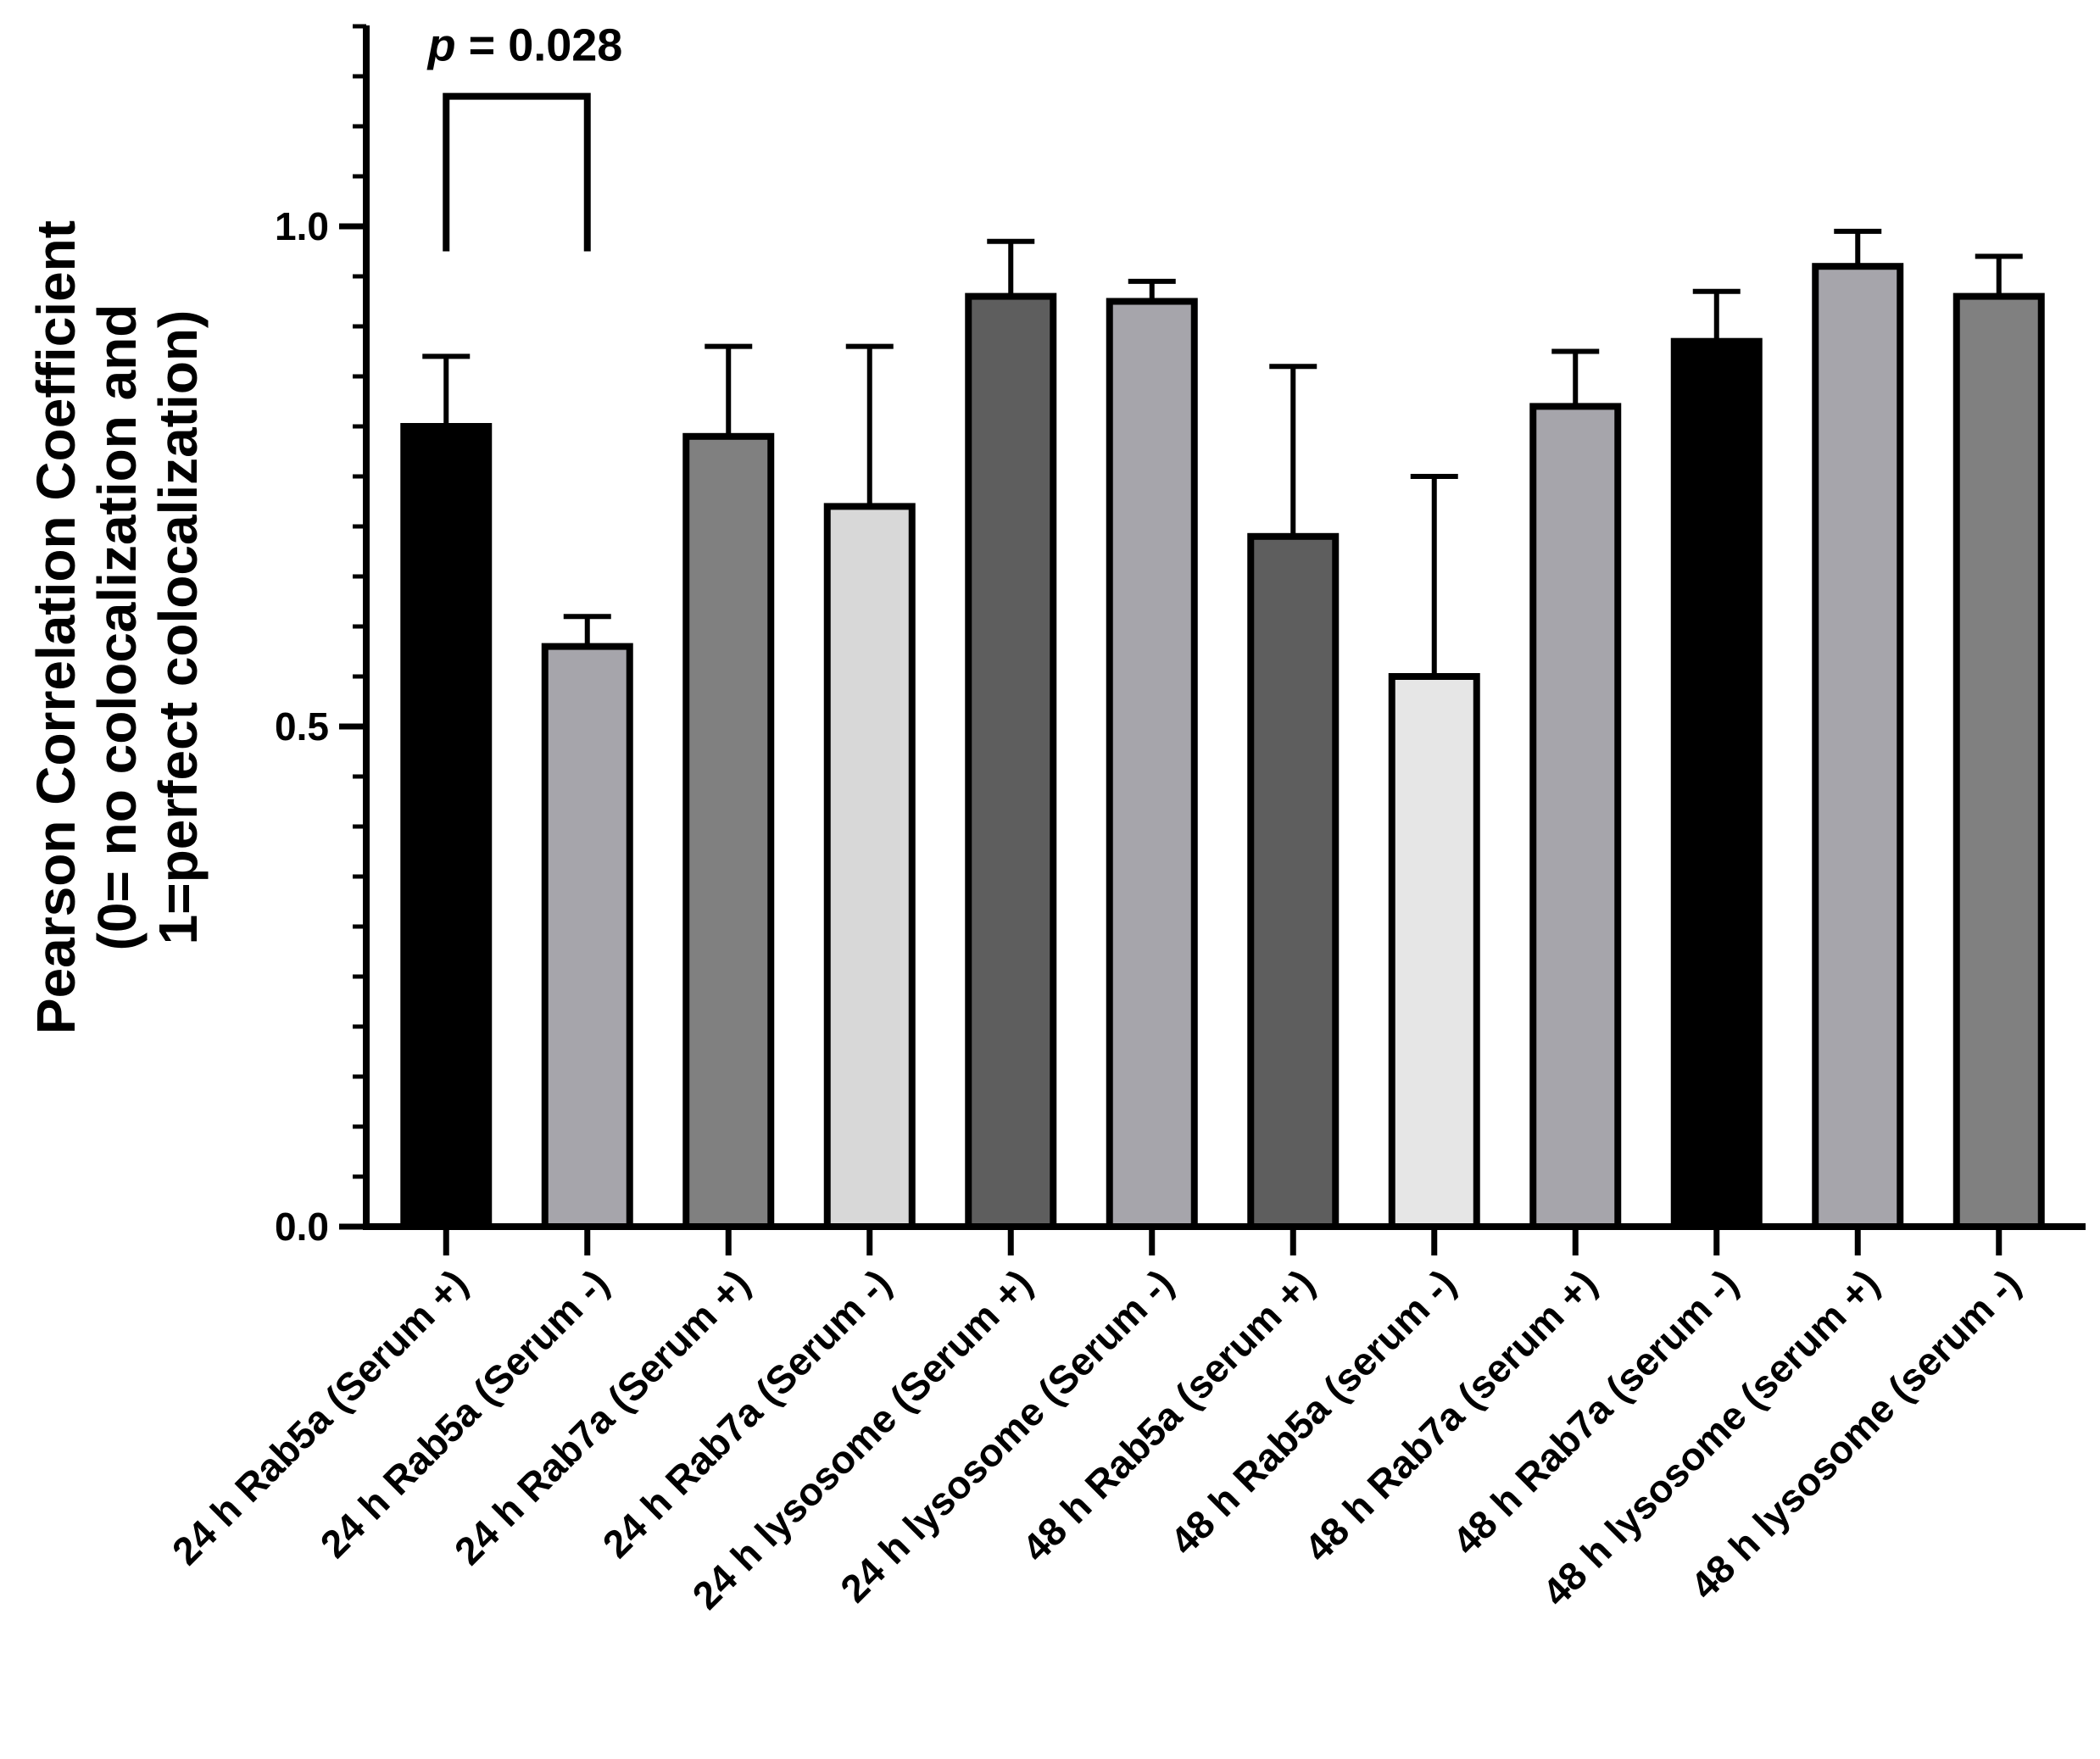  Describe the element at coordinates (302, 1227) in the screenshot. I see `y-tick-label: 0.0` at that location.